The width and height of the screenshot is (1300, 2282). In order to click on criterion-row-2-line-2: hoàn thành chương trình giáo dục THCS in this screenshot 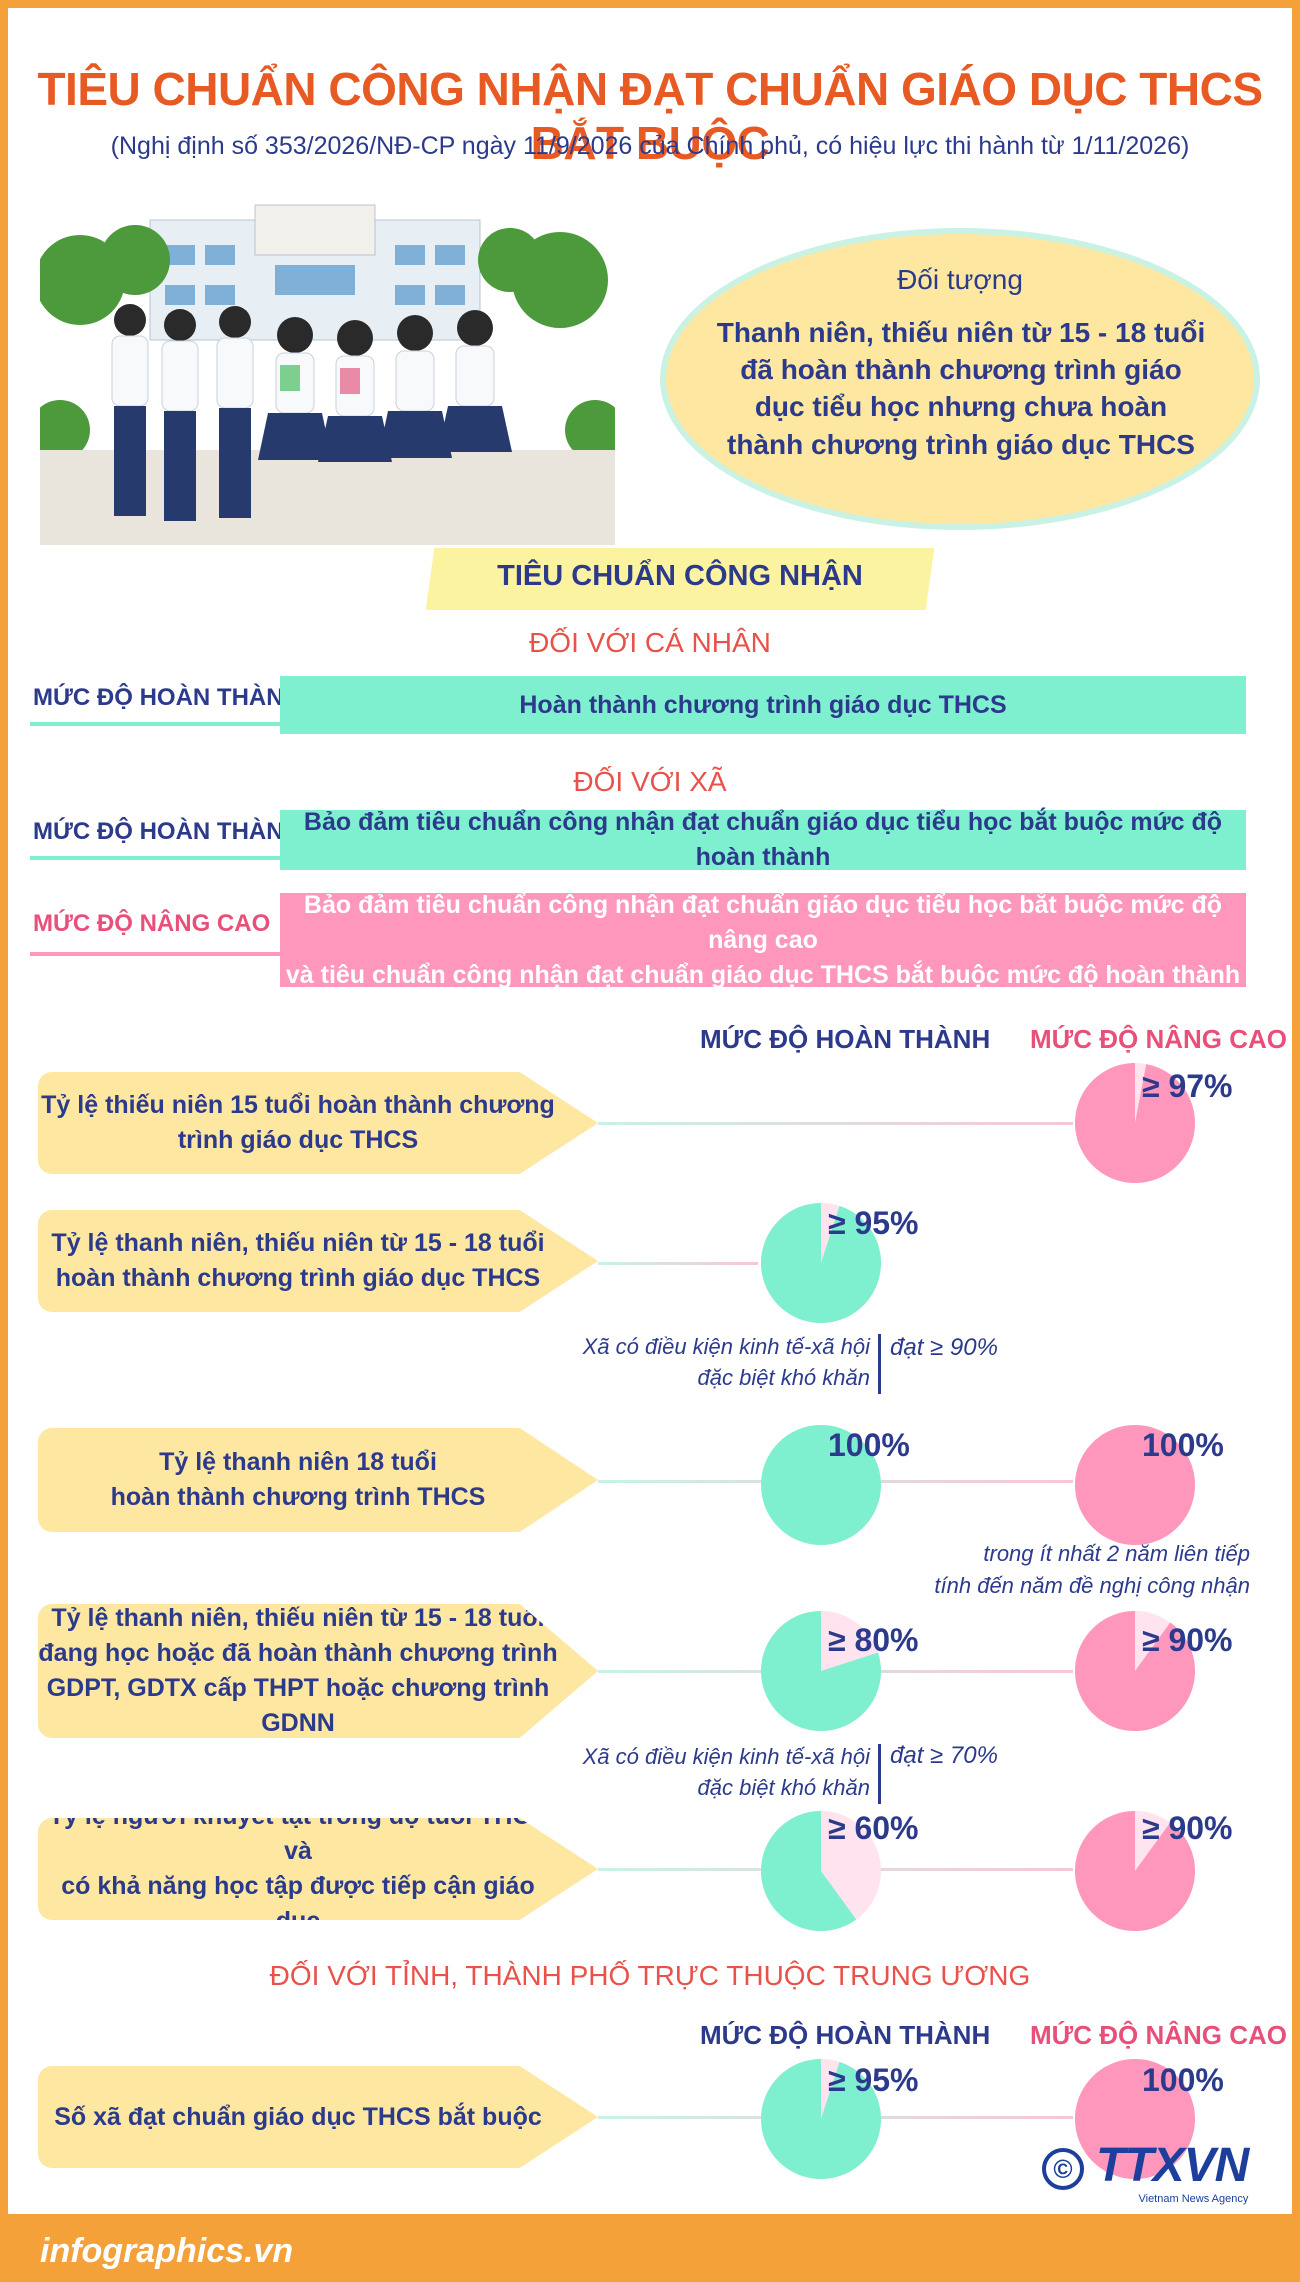, I will do `click(298, 1278)`.